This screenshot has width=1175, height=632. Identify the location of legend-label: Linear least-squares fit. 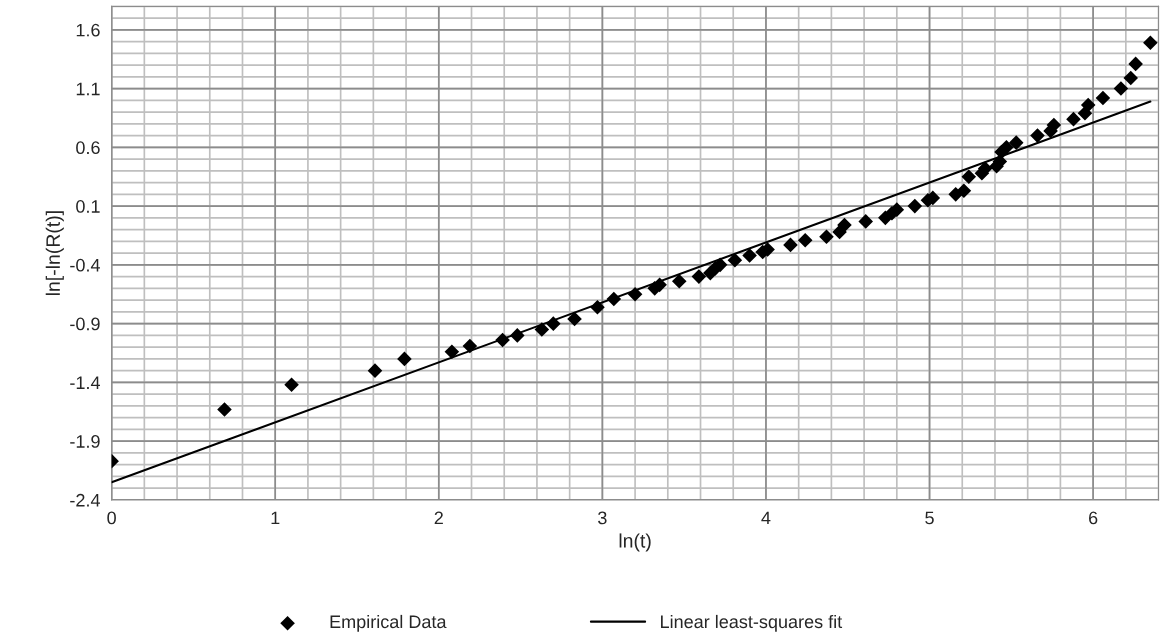
(752, 623).